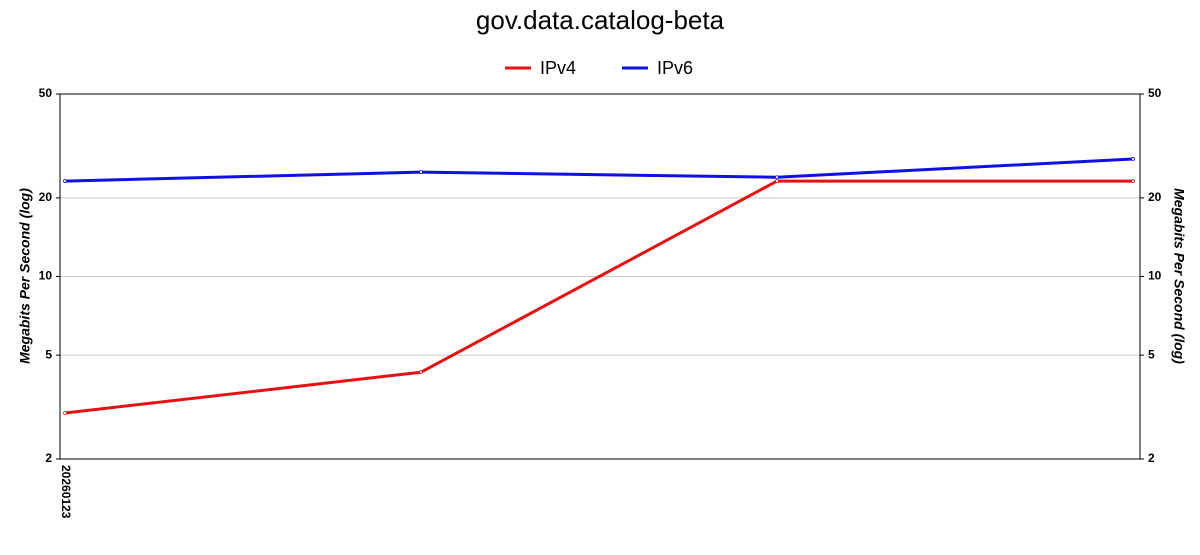 The image size is (1200, 555). What do you see at coordinates (1151, 354) in the screenshot?
I see `y2-tick-label: 5` at bounding box center [1151, 354].